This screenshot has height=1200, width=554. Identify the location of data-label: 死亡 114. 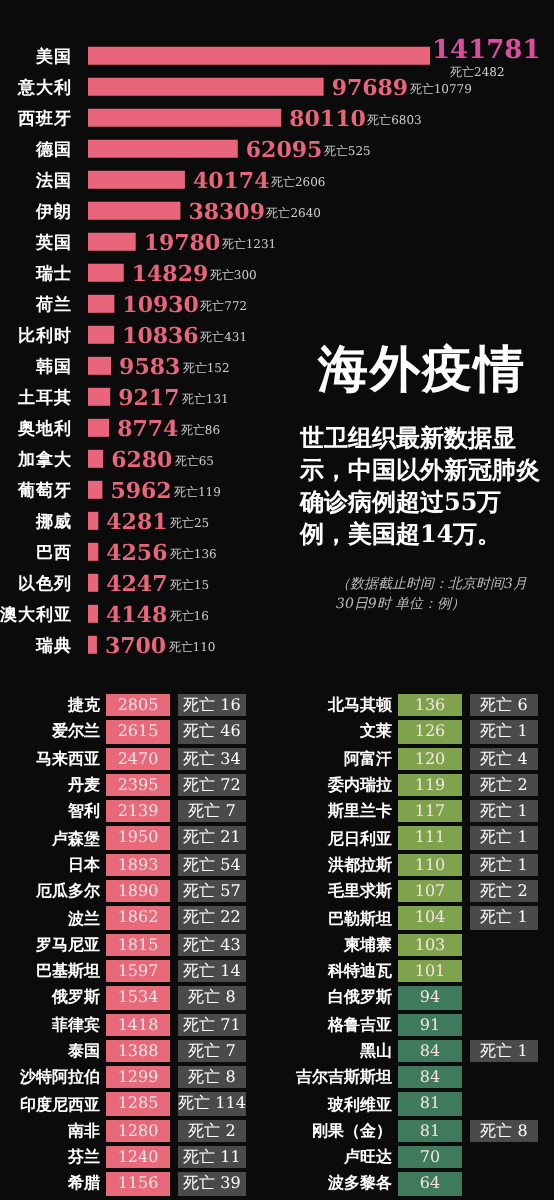
(212, 1104).